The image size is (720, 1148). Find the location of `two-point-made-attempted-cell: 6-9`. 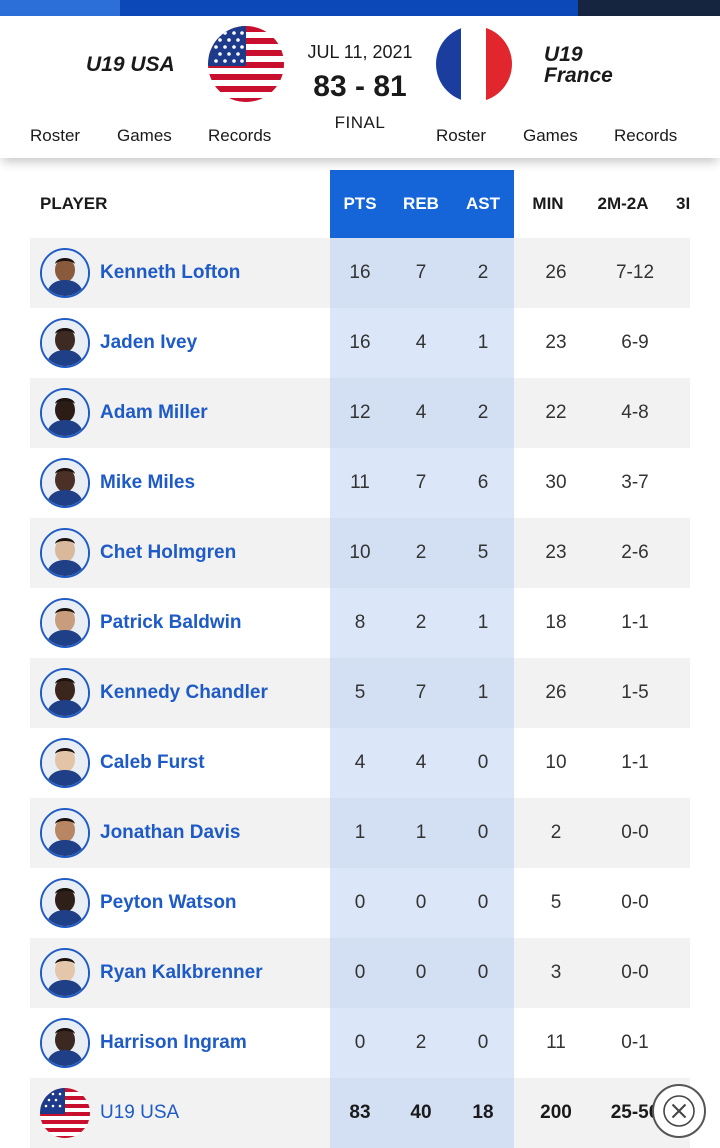

two-point-made-attempted-cell: 6-9 is located at coordinates (635, 342).